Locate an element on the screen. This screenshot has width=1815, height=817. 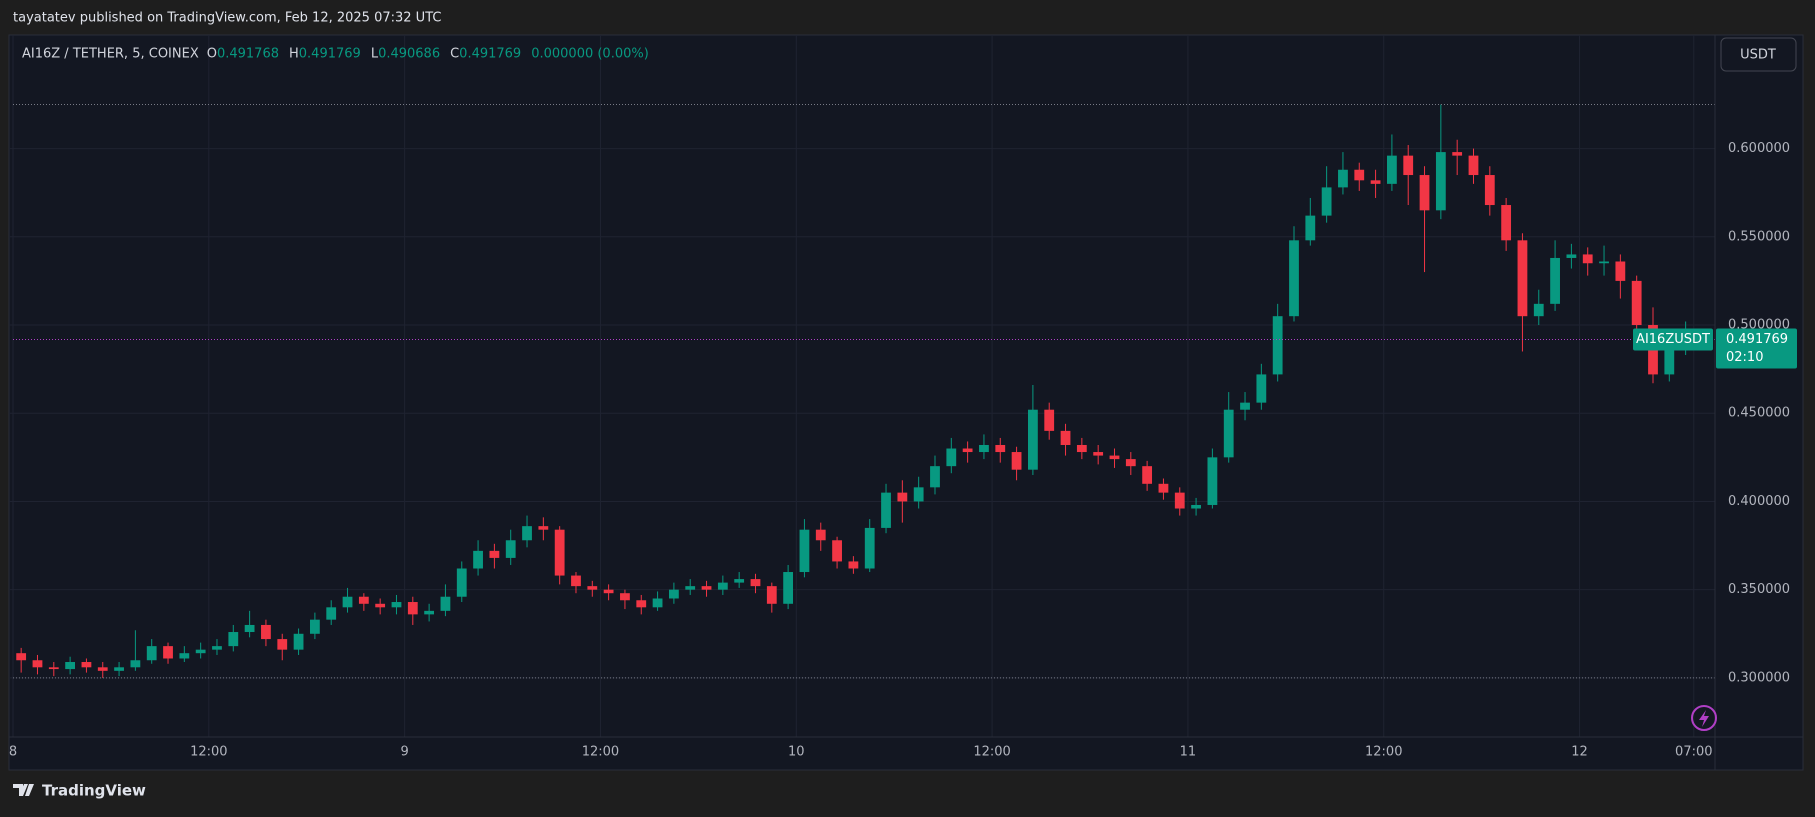
legend-key: H is located at coordinates (294, 54).